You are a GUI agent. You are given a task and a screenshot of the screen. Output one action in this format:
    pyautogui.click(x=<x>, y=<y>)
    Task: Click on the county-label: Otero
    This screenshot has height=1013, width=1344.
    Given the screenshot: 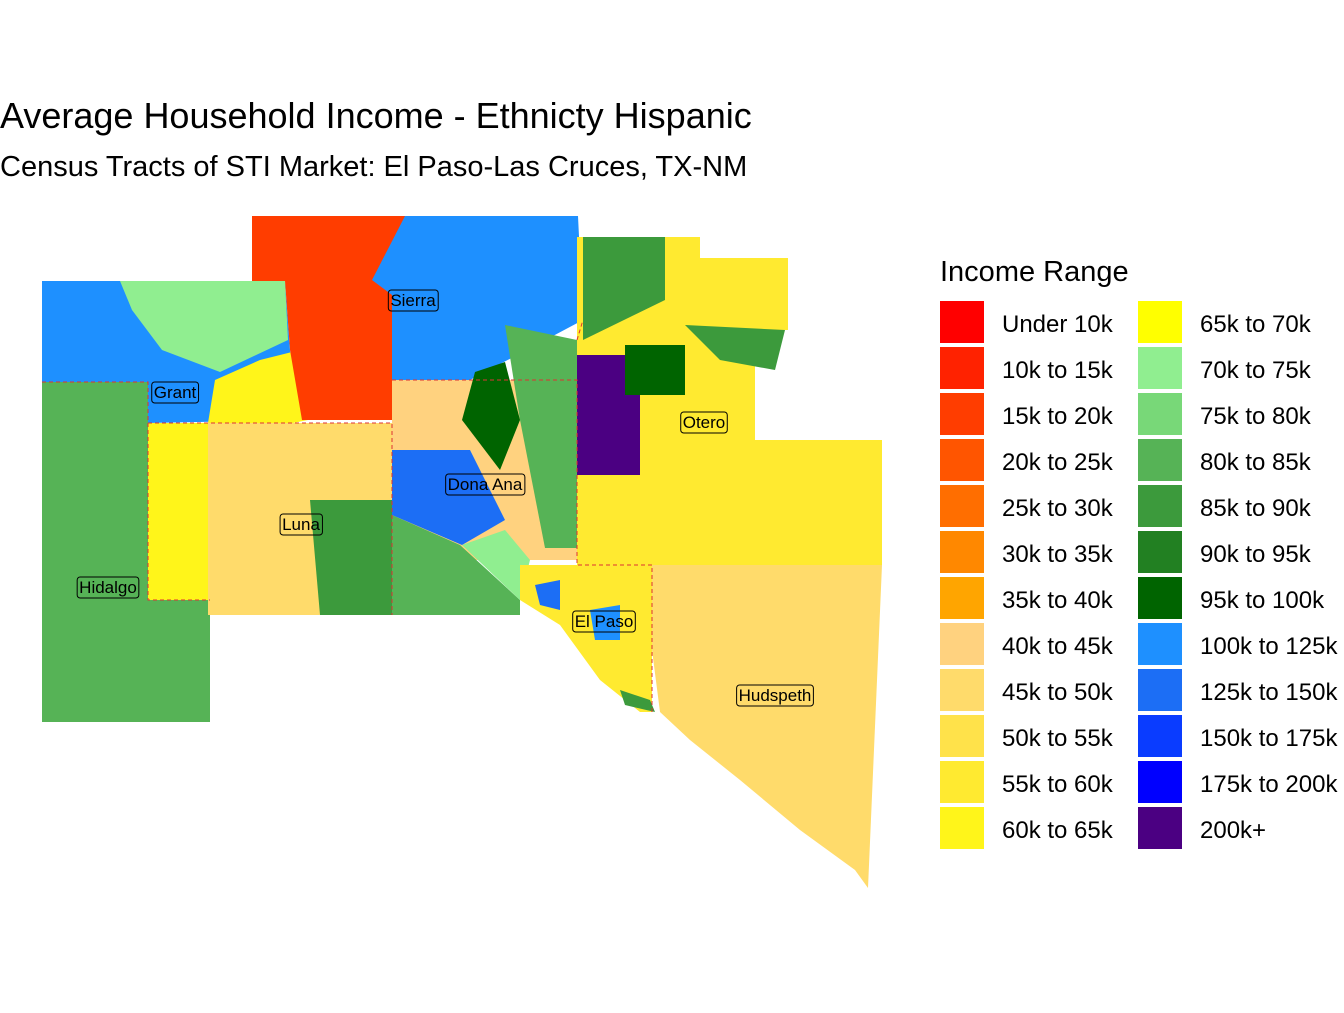 What is the action you would take?
    pyautogui.click(x=704, y=422)
    